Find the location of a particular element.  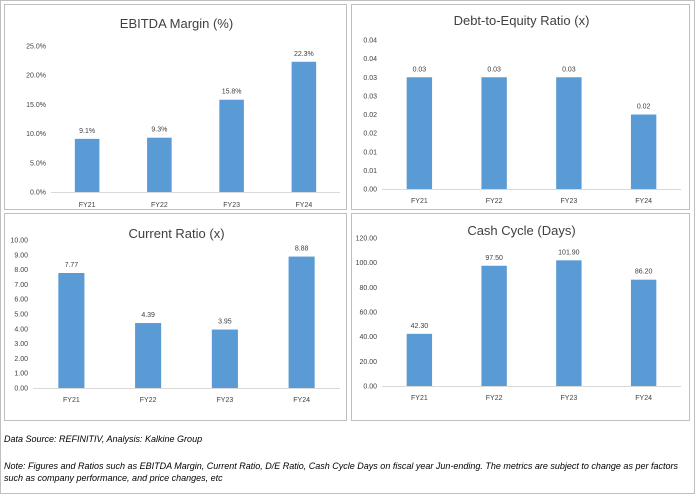

data-label: 4.39 is located at coordinates (148, 315).